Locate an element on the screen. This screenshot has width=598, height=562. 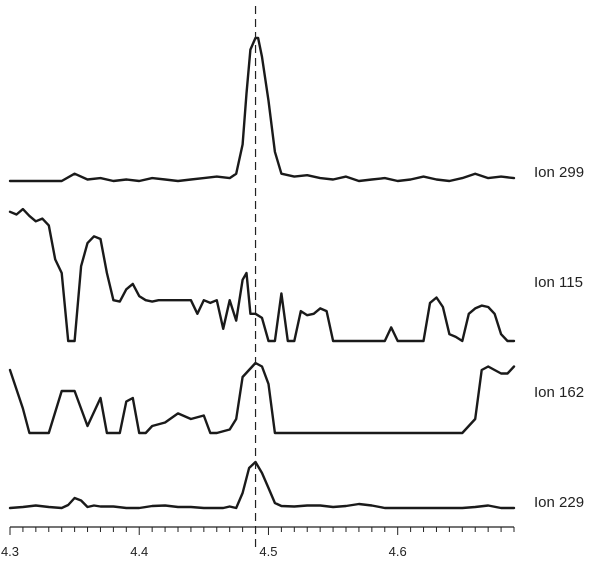
x-tick-label: 4.5 is located at coordinates (268, 551).